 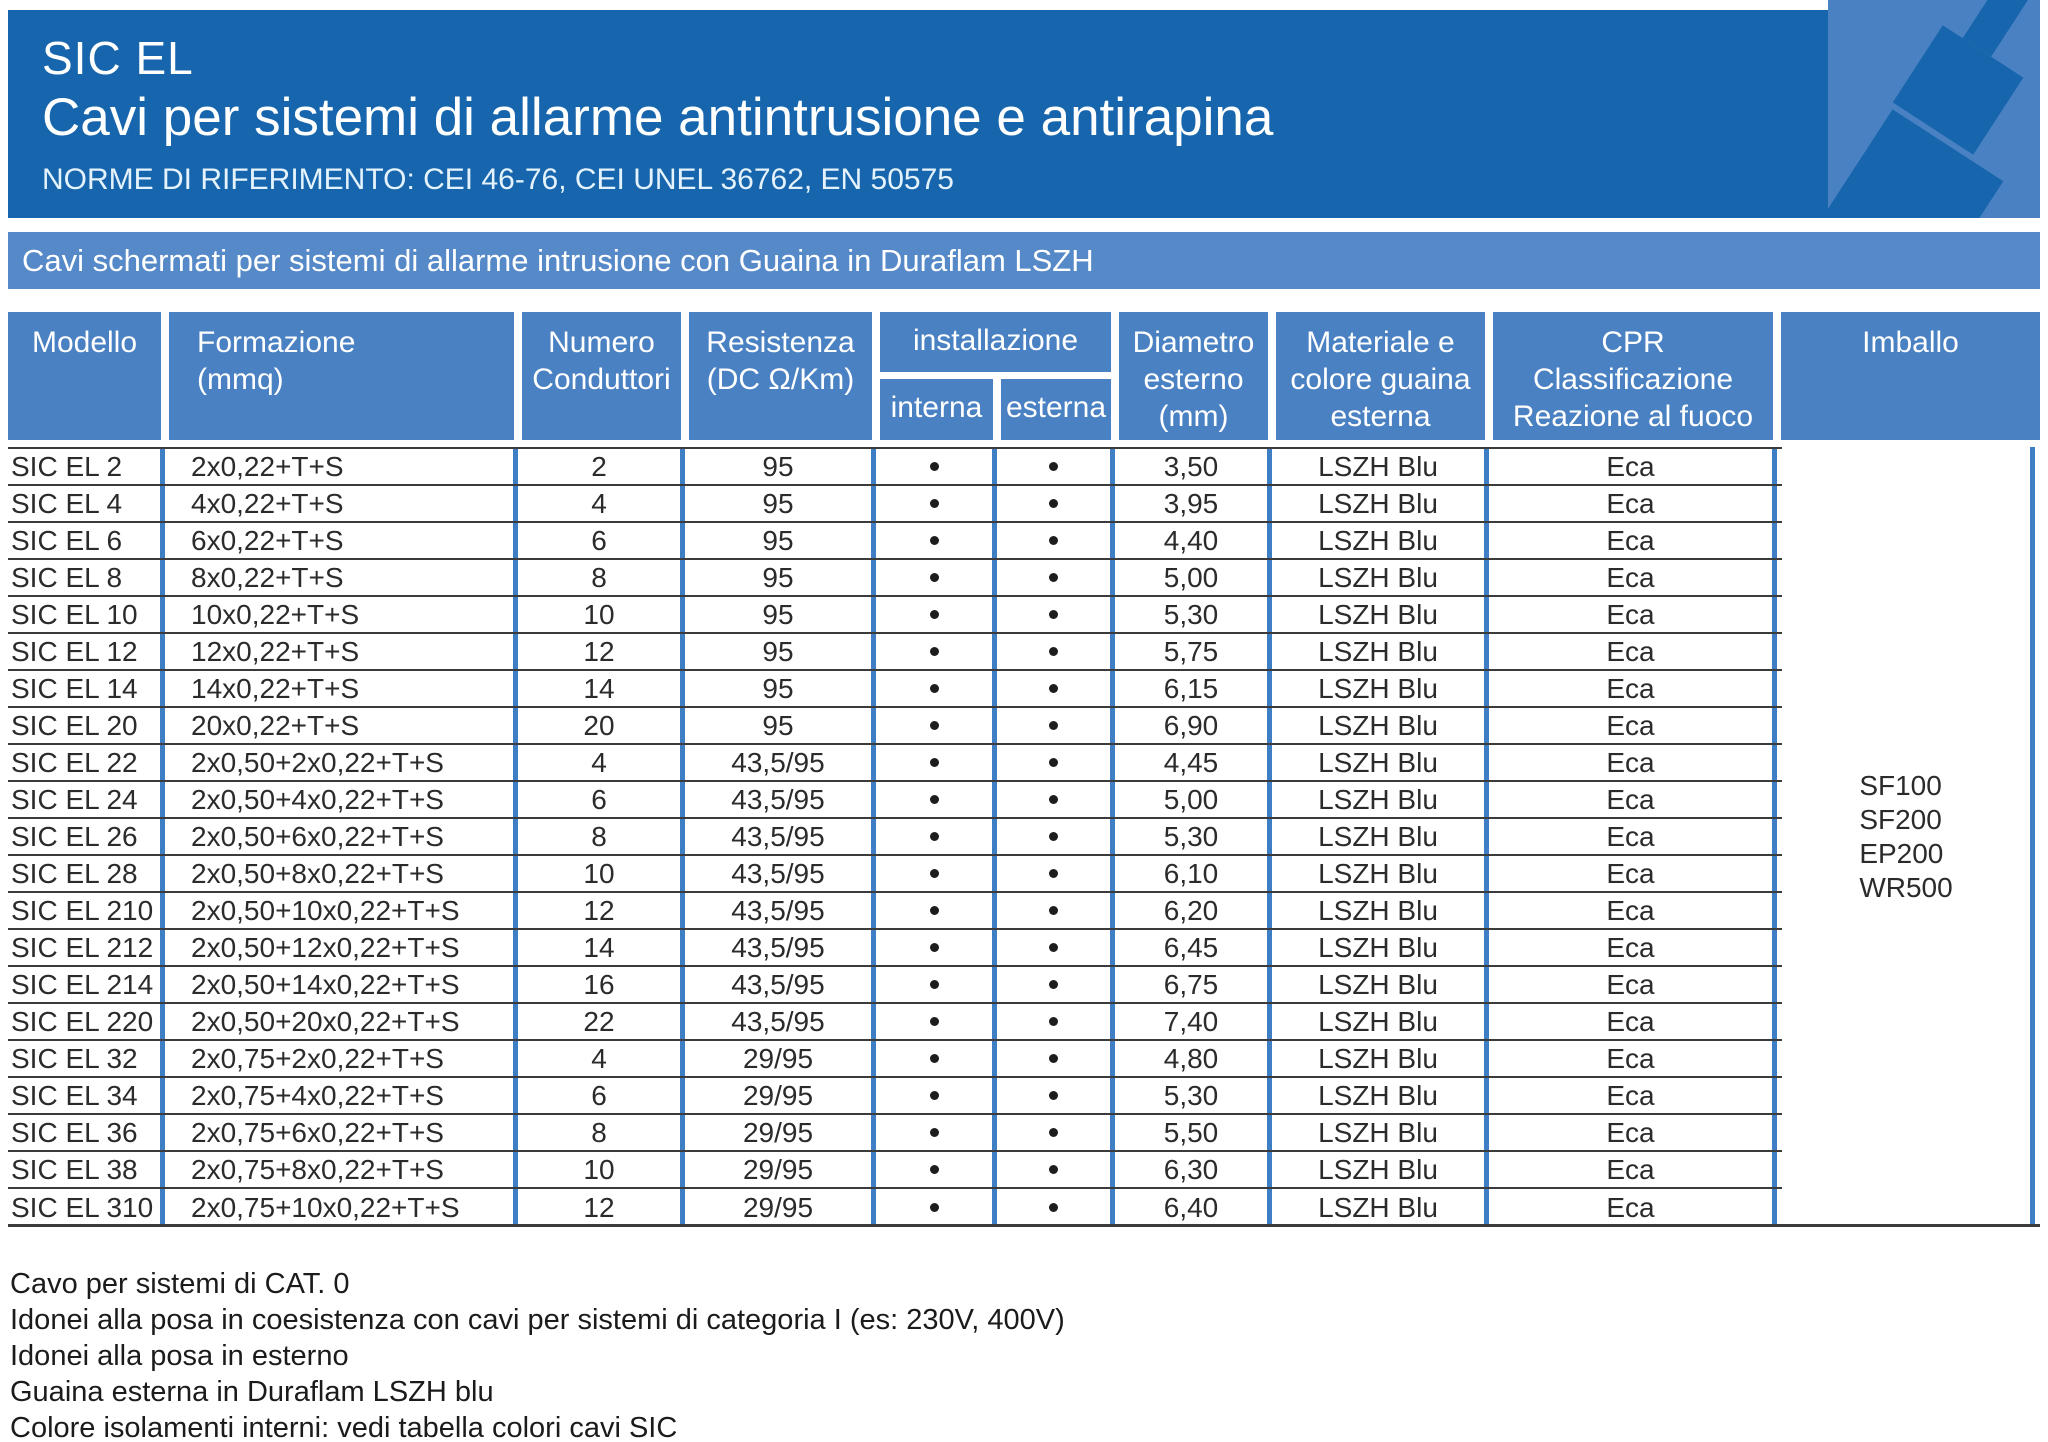 What do you see at coordinates (252, 1392) in the screenshot?
I see `footer-note: Guaina esterna in Duraflam LSZH blu` at bounding box center [252, 1392].